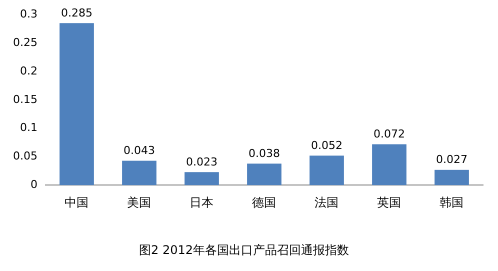 Image resolution: width=498 pixels, height=271 pixels. I want to click on data-label: 0.023, so click(202, 161).